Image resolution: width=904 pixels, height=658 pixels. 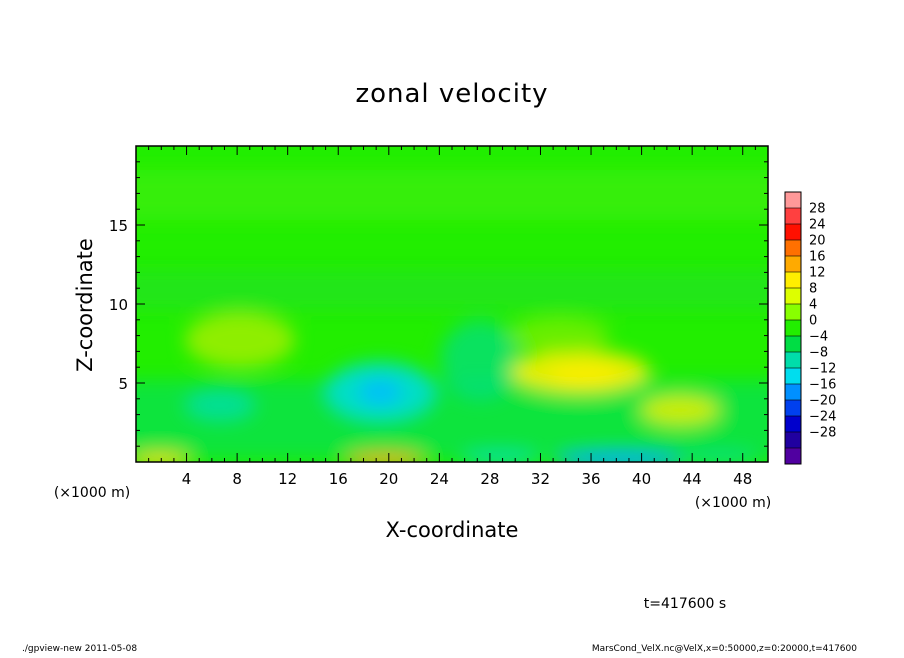 I want to click on x-tick-label: 20, so click(x=388, y=479).